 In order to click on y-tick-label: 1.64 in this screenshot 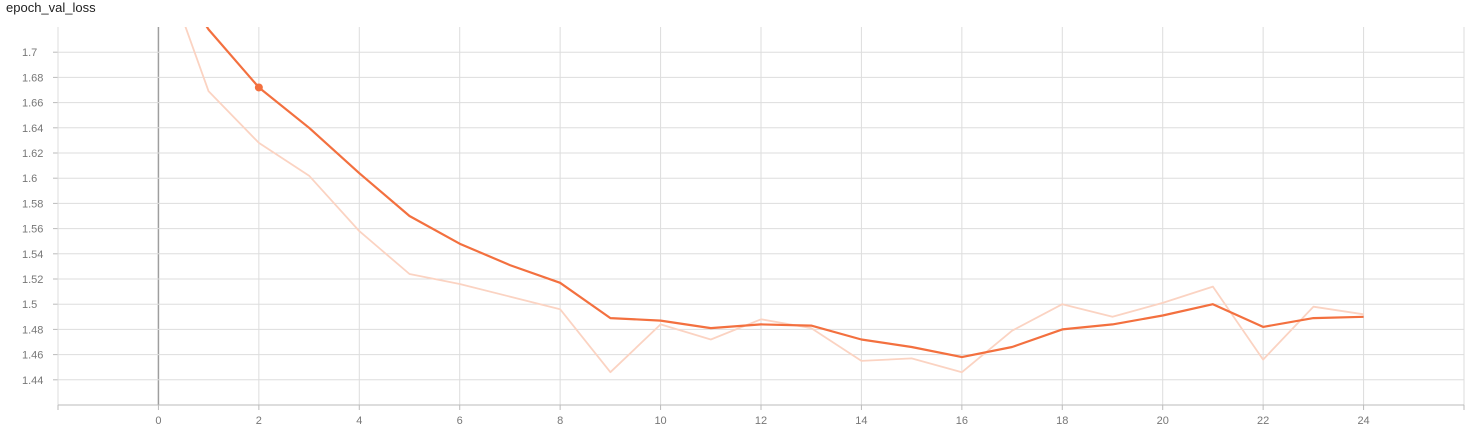, I will do `click(32, 129)`.